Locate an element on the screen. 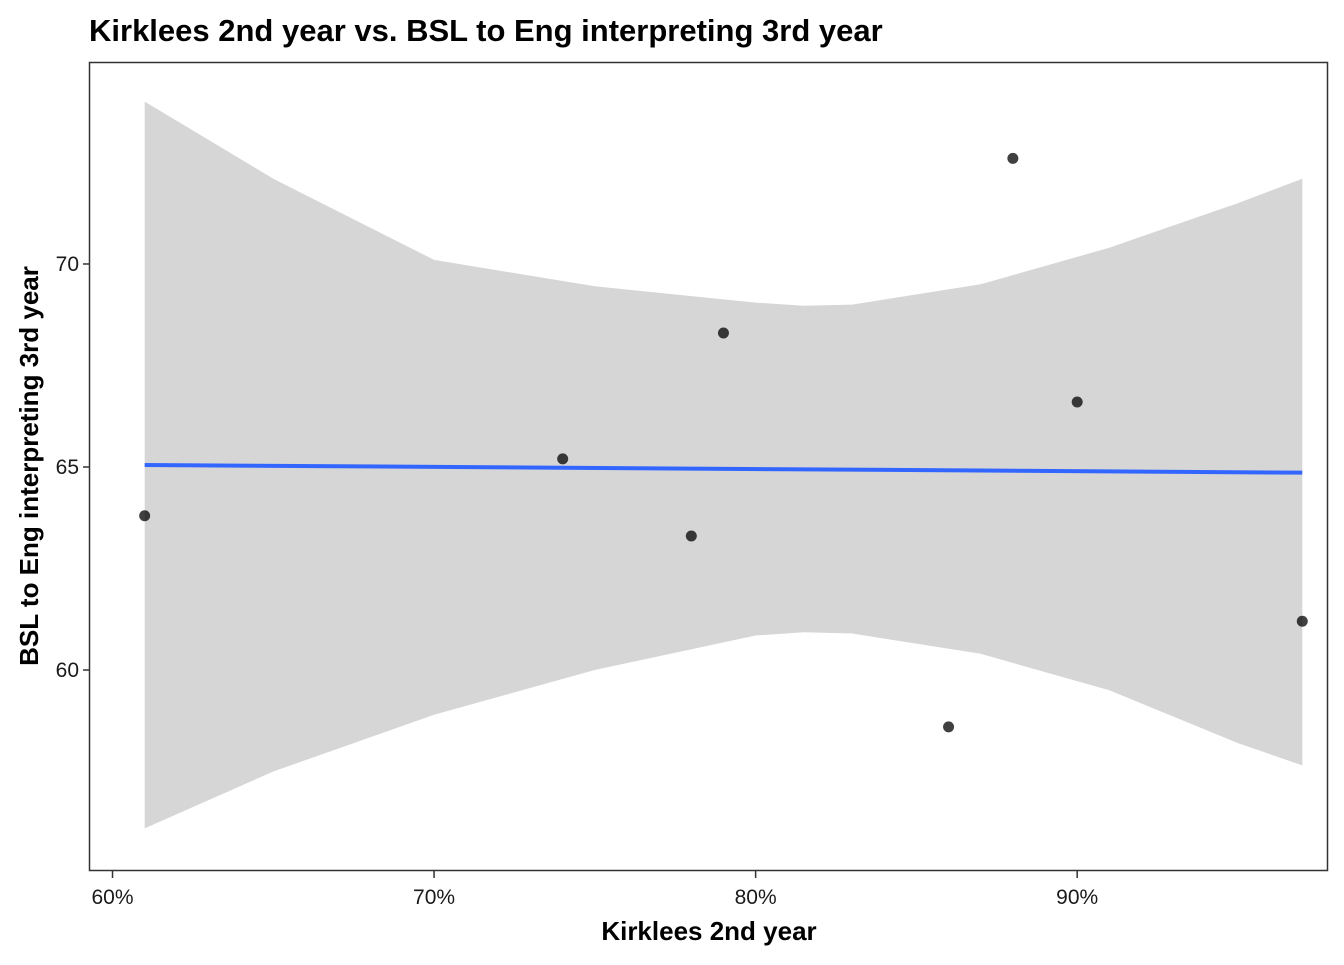 Image resolution: width=1344 pixels, height=965 pixels. x-tick-label: 70% is located at coordinates (434, 897).